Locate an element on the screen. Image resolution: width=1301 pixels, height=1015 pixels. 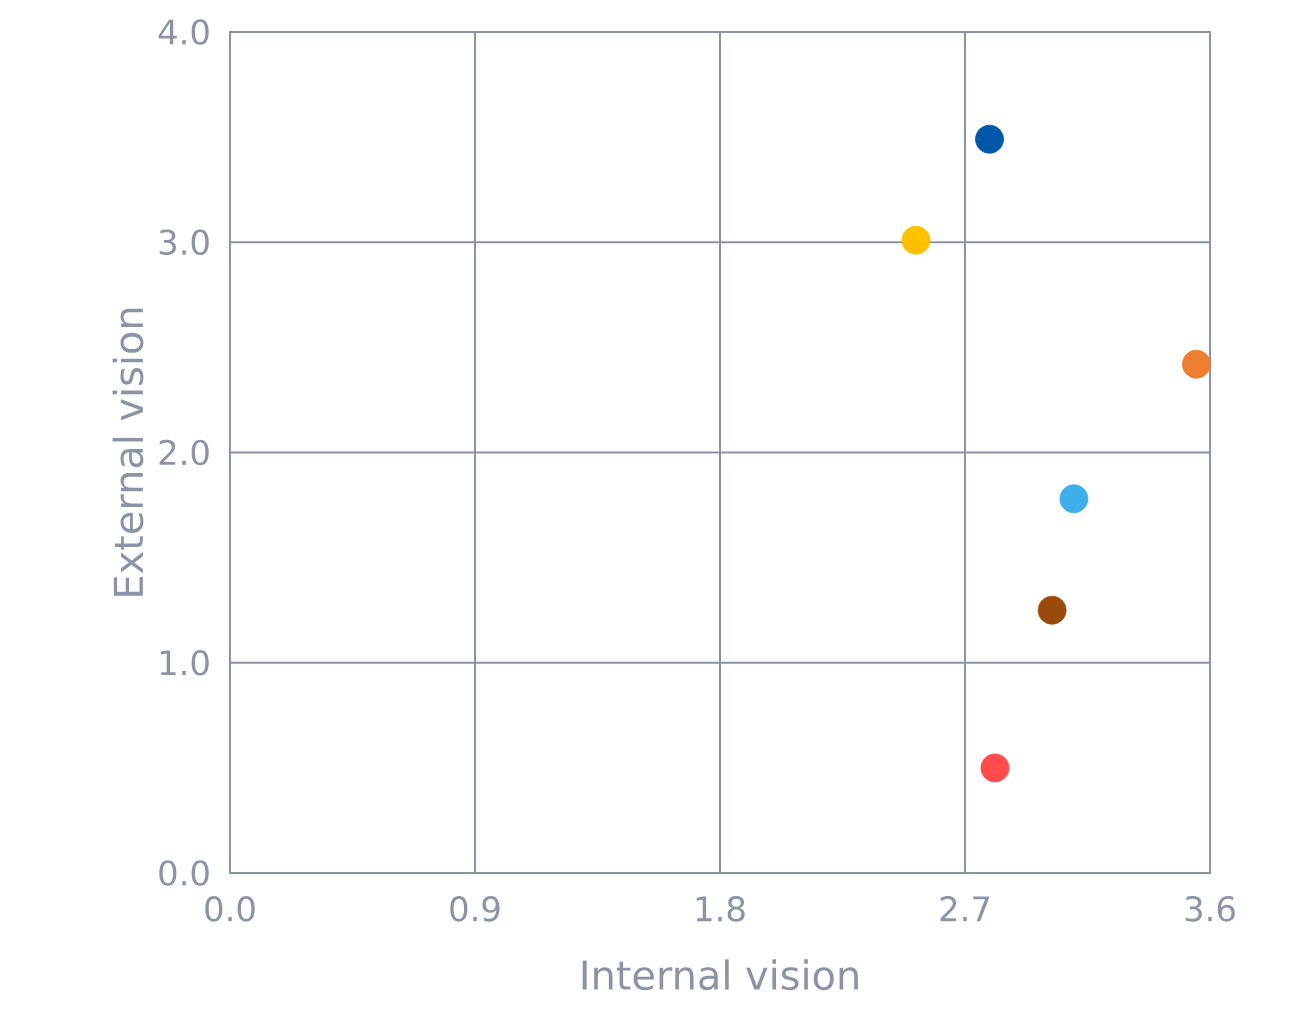
y-axis-title: External vision is located at coordinates (128, 452).